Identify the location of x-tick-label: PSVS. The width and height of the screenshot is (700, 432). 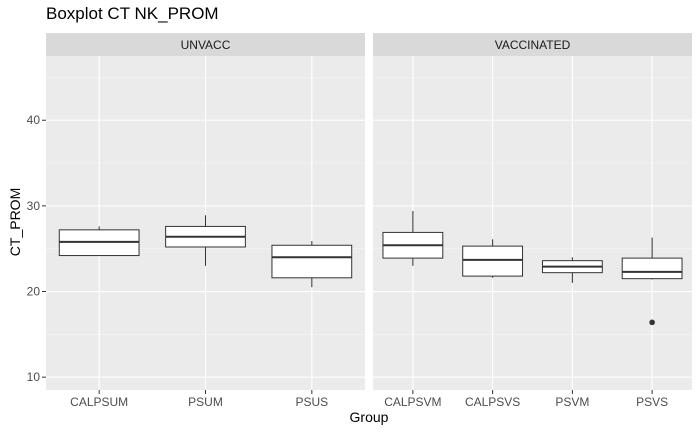
(652, 402).